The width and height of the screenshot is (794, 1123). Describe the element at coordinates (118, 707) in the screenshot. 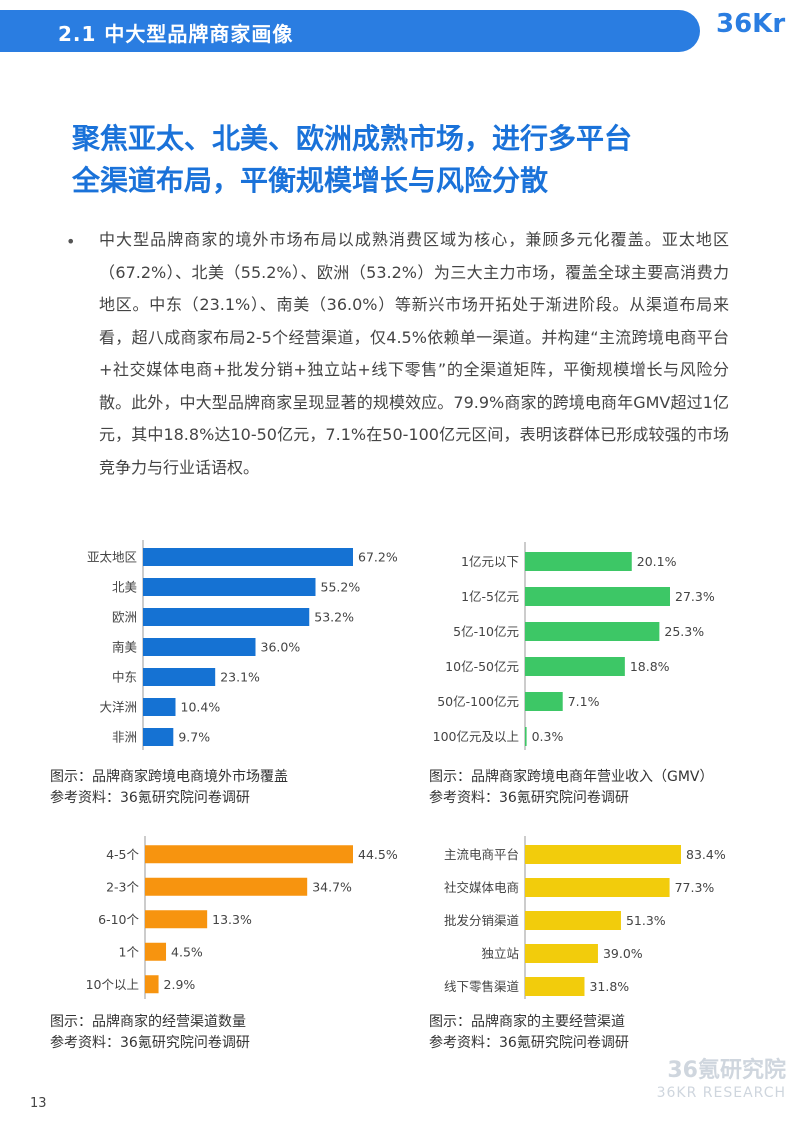

I see `category-label: 大洋洲` at that location.